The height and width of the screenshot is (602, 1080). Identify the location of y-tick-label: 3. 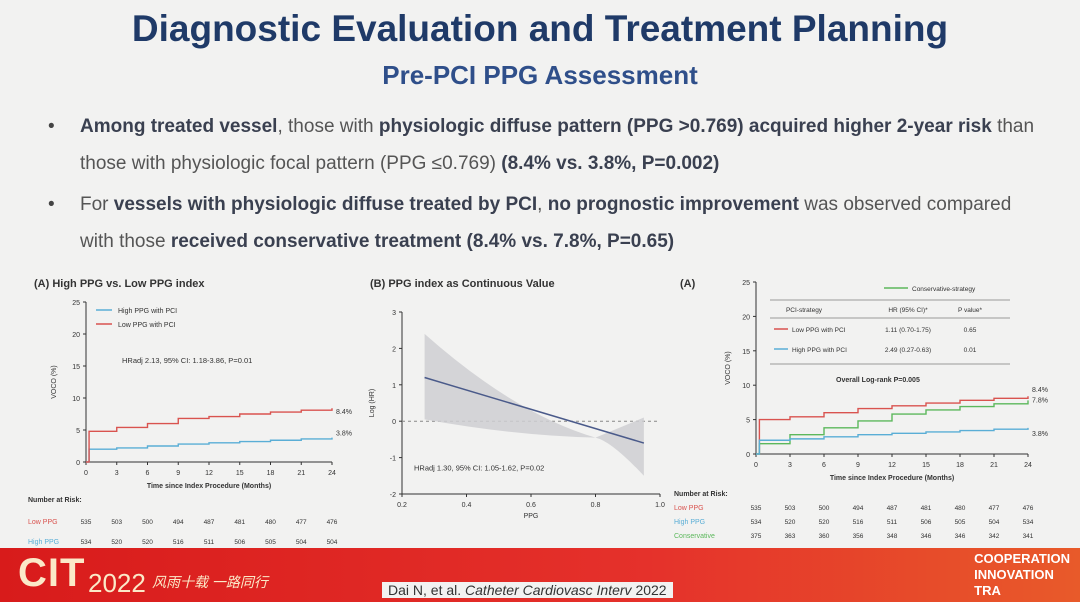
(394, 313).